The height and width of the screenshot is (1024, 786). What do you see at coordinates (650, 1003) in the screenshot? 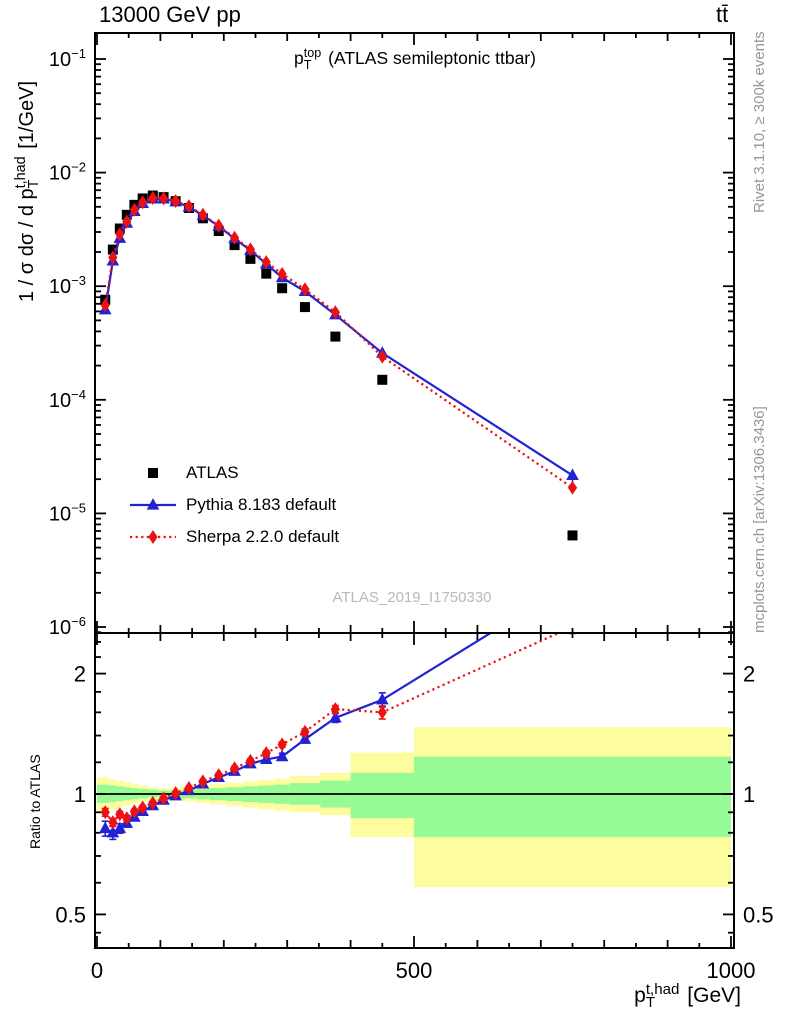
I see `x-axis-title-sub: T` at bounding box center [650, 1003].